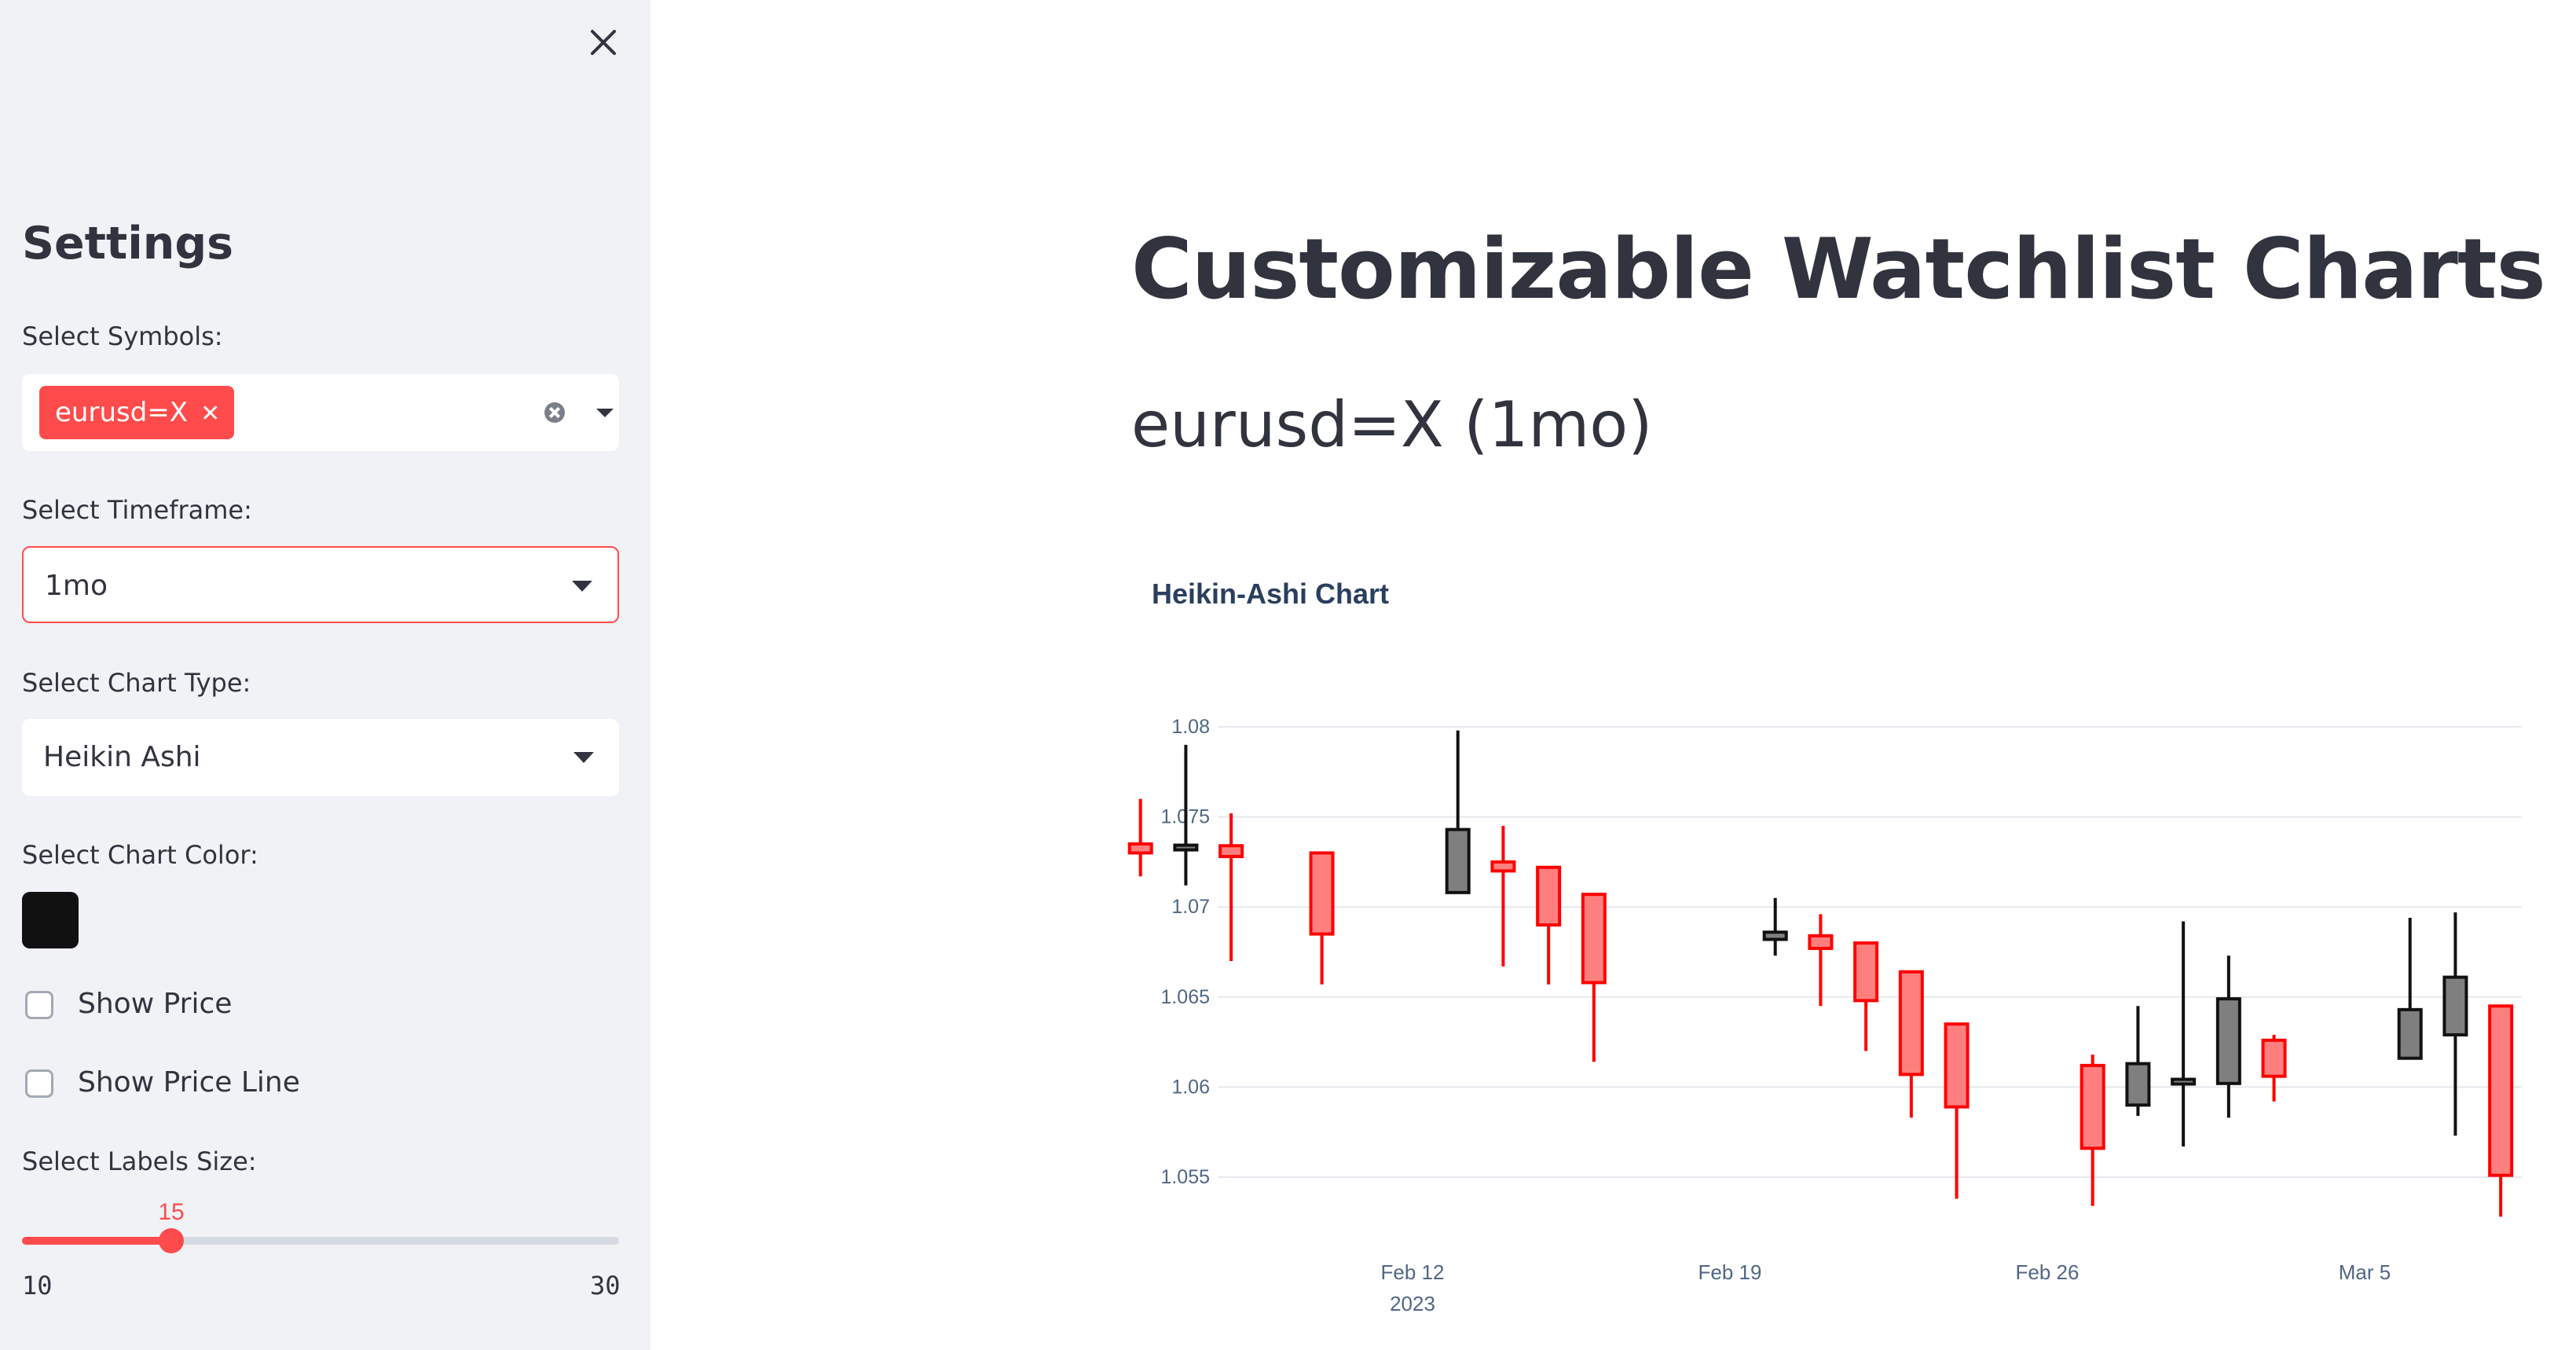  I want to click on close-icon, so click(603, 42).